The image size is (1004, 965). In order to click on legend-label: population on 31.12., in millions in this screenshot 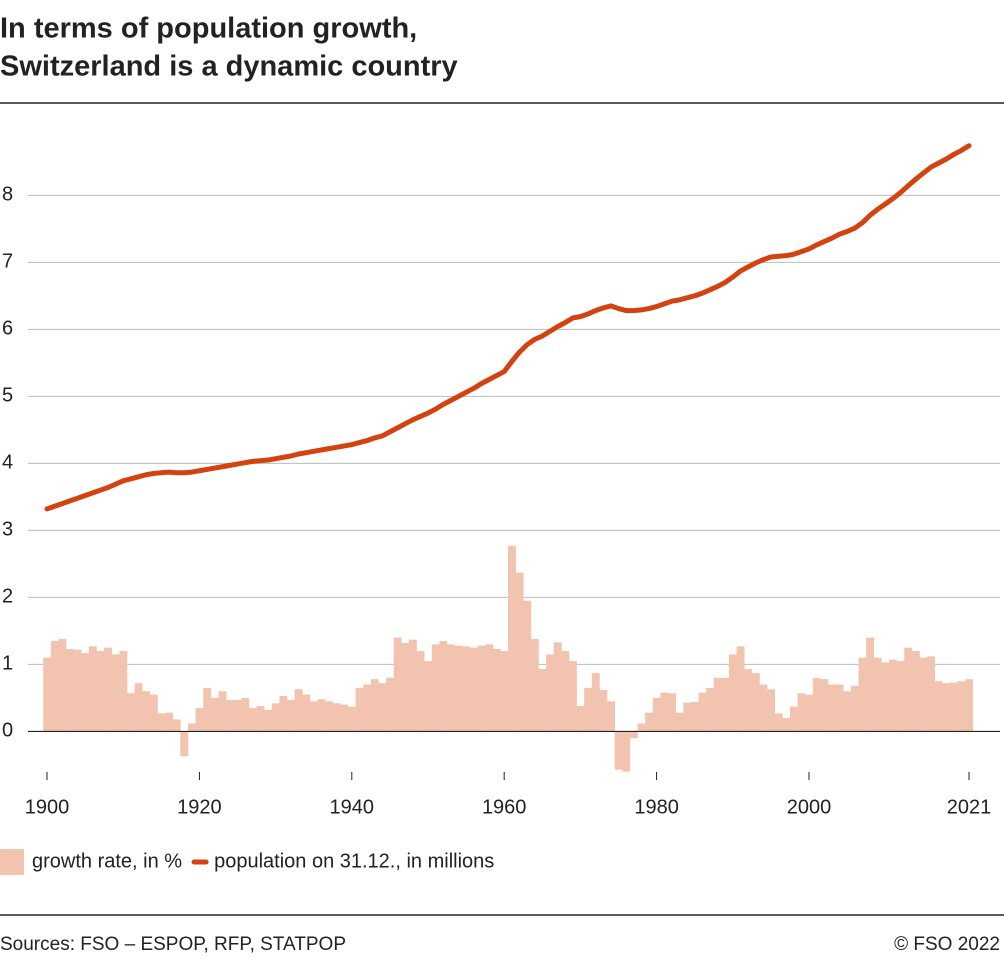, I will do `click(354, 861)`.